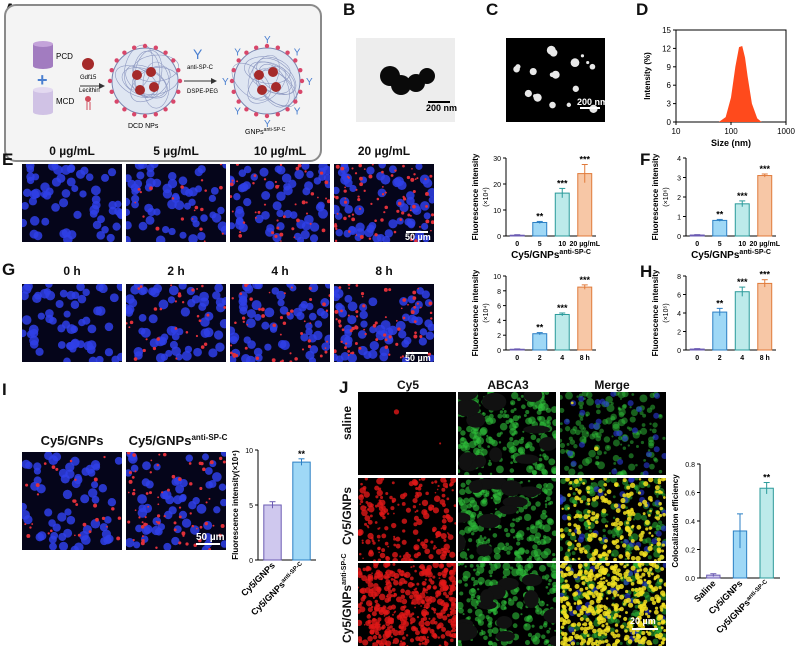  Describe the element at coordinates (720, 303) in the screenshot. I see `chartH-significance: **` at that location.